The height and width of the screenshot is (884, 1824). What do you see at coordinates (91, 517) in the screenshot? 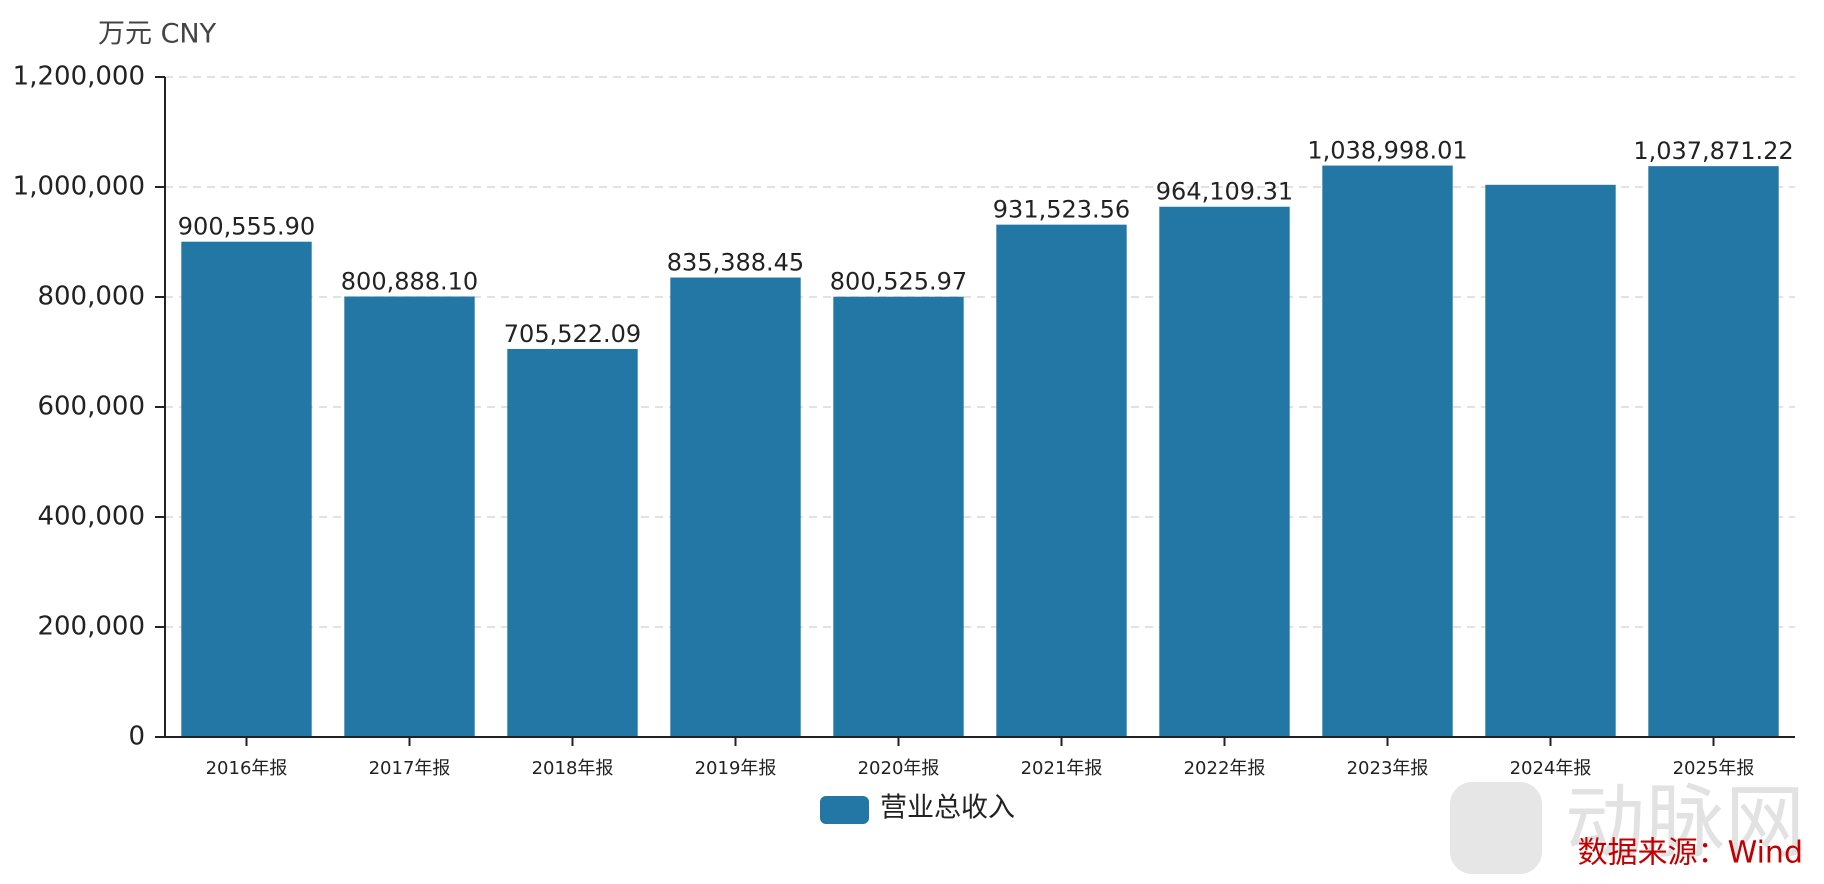
I see `y-tick-label: 400,000` at bounding box center [91, 517].